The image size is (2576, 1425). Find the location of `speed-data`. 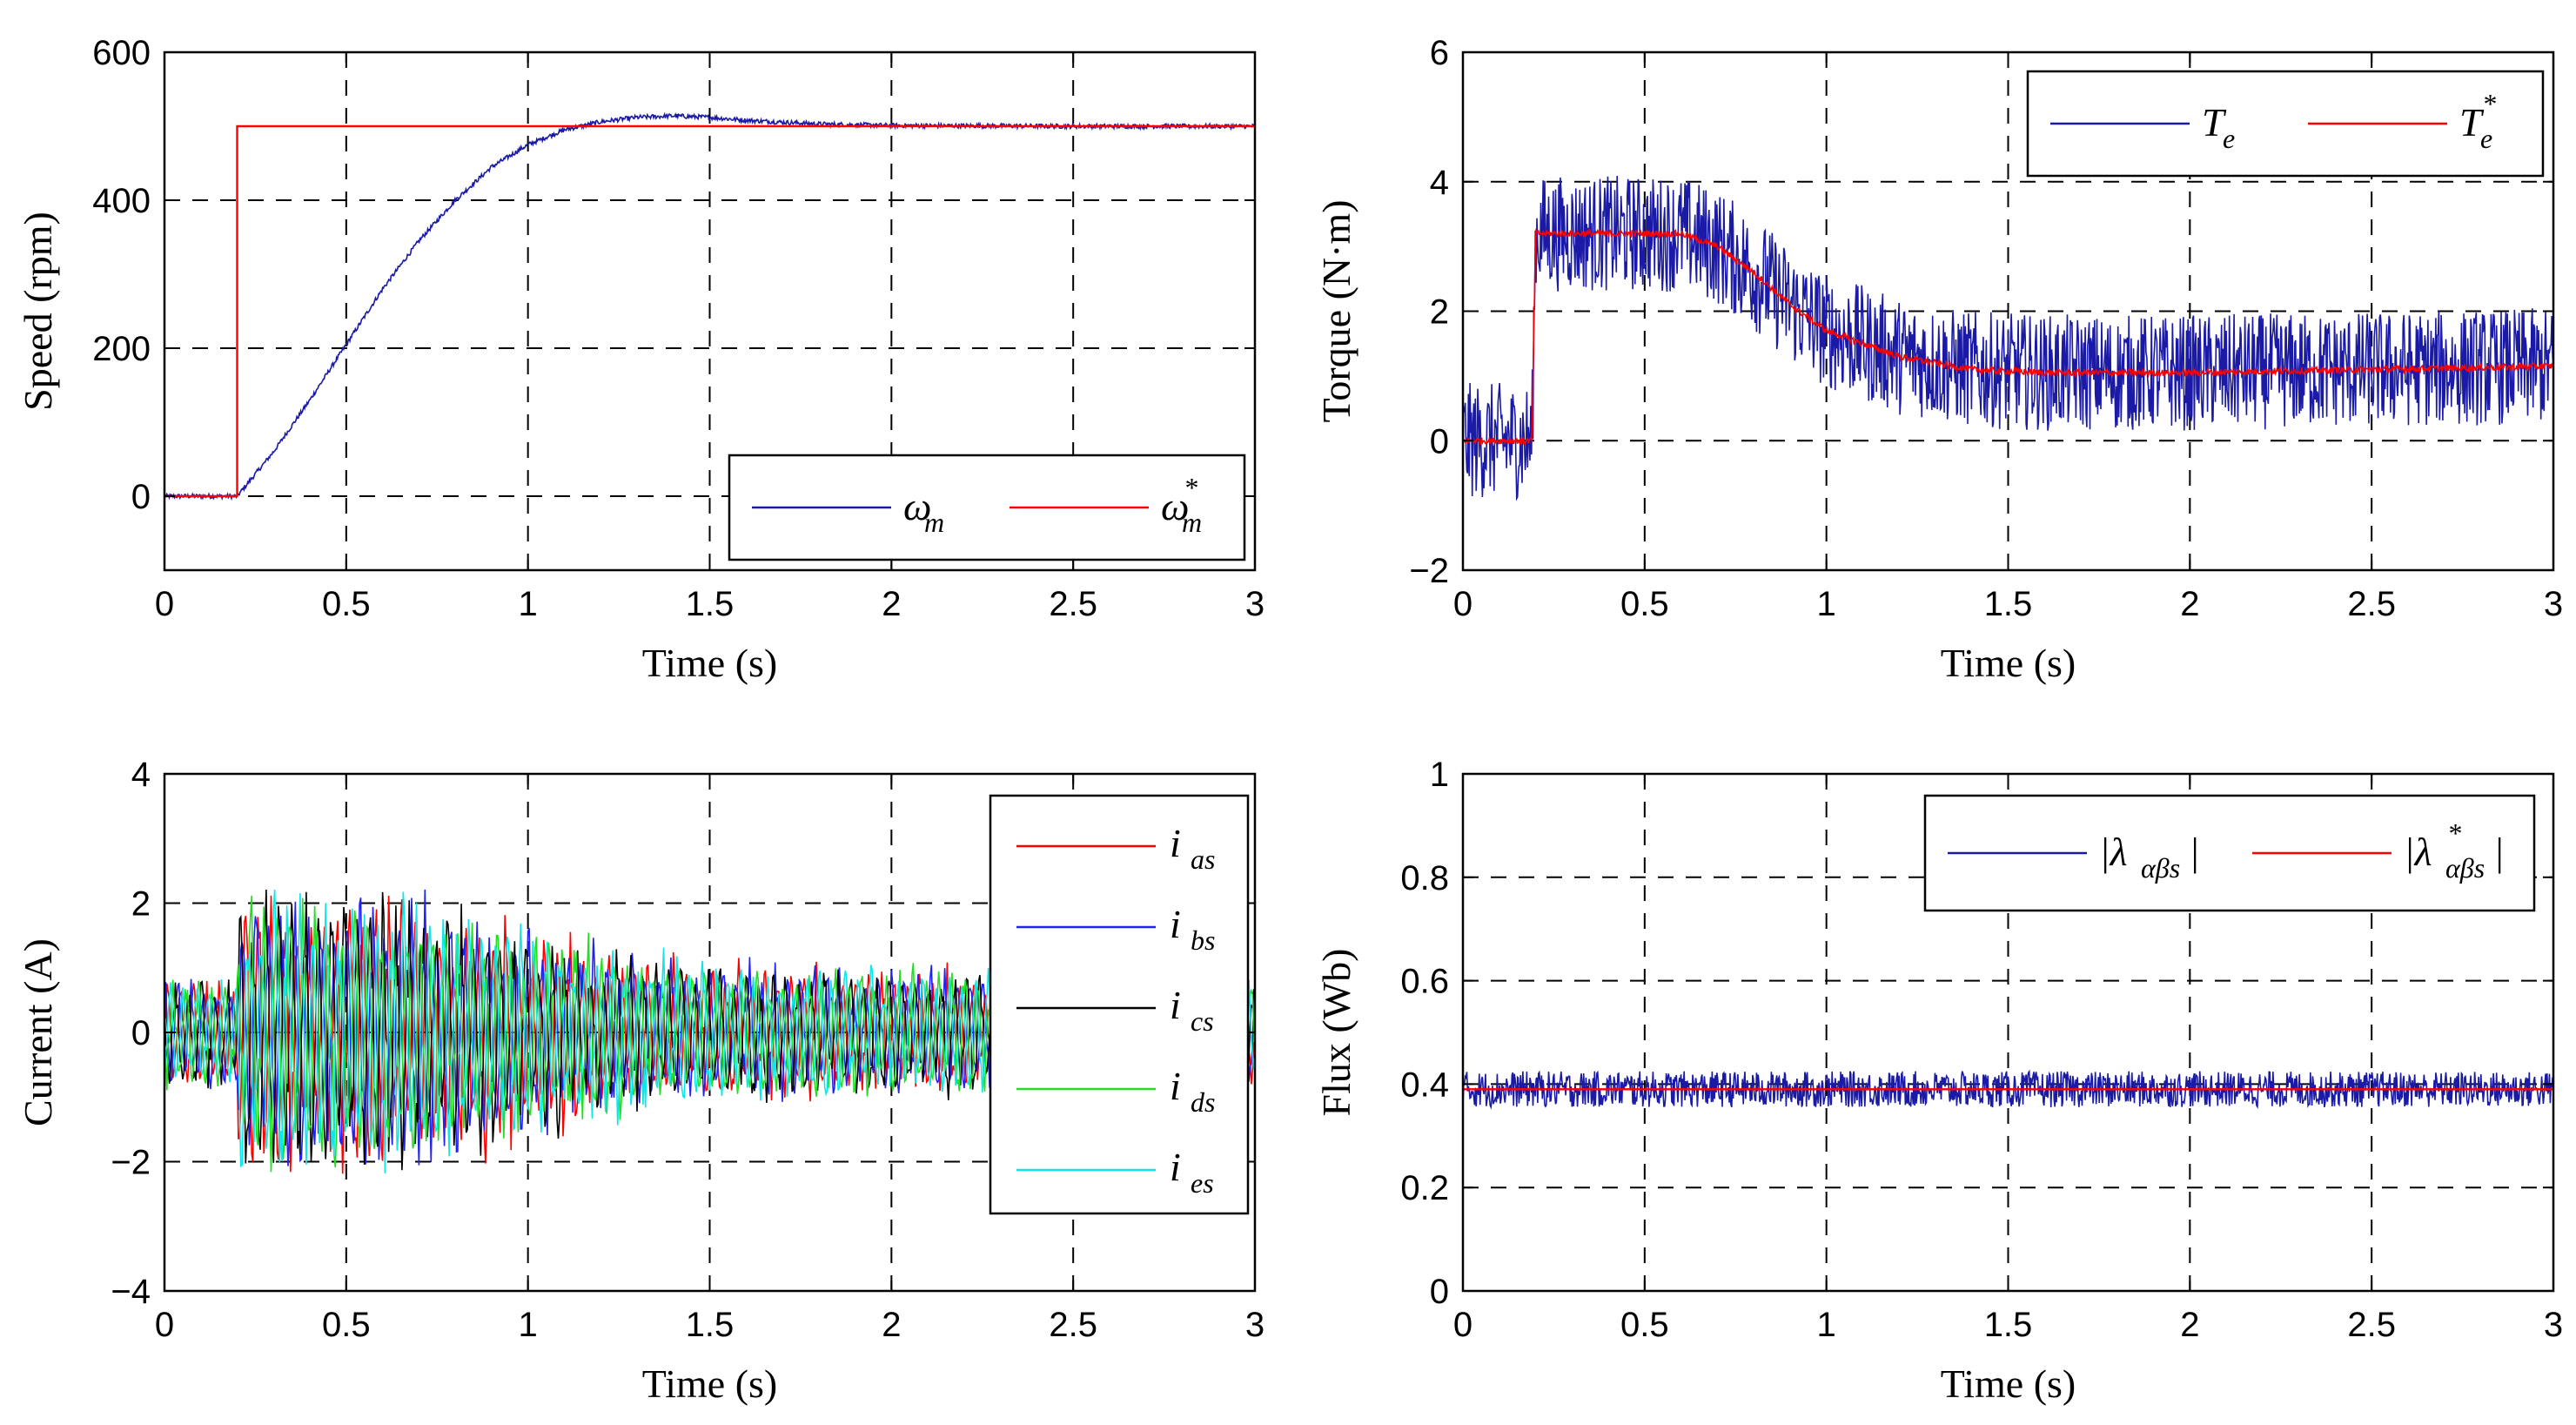

speed-data is located at coordinates (710, 306).